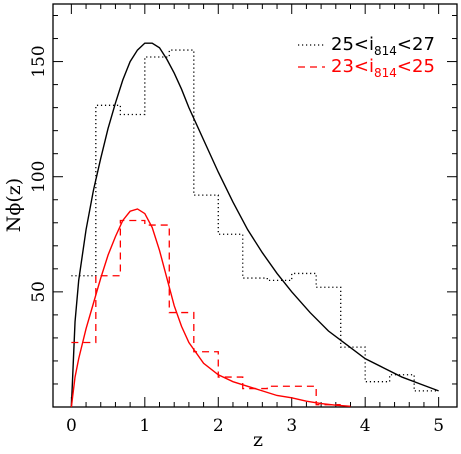 Image resolution: width=461 pixels, height=454 pixels. What do you see at coordinates (383, 68) in the screenshot?
I see `legend-entry-label: 23<i814<25` at bounding box center [383, 68].